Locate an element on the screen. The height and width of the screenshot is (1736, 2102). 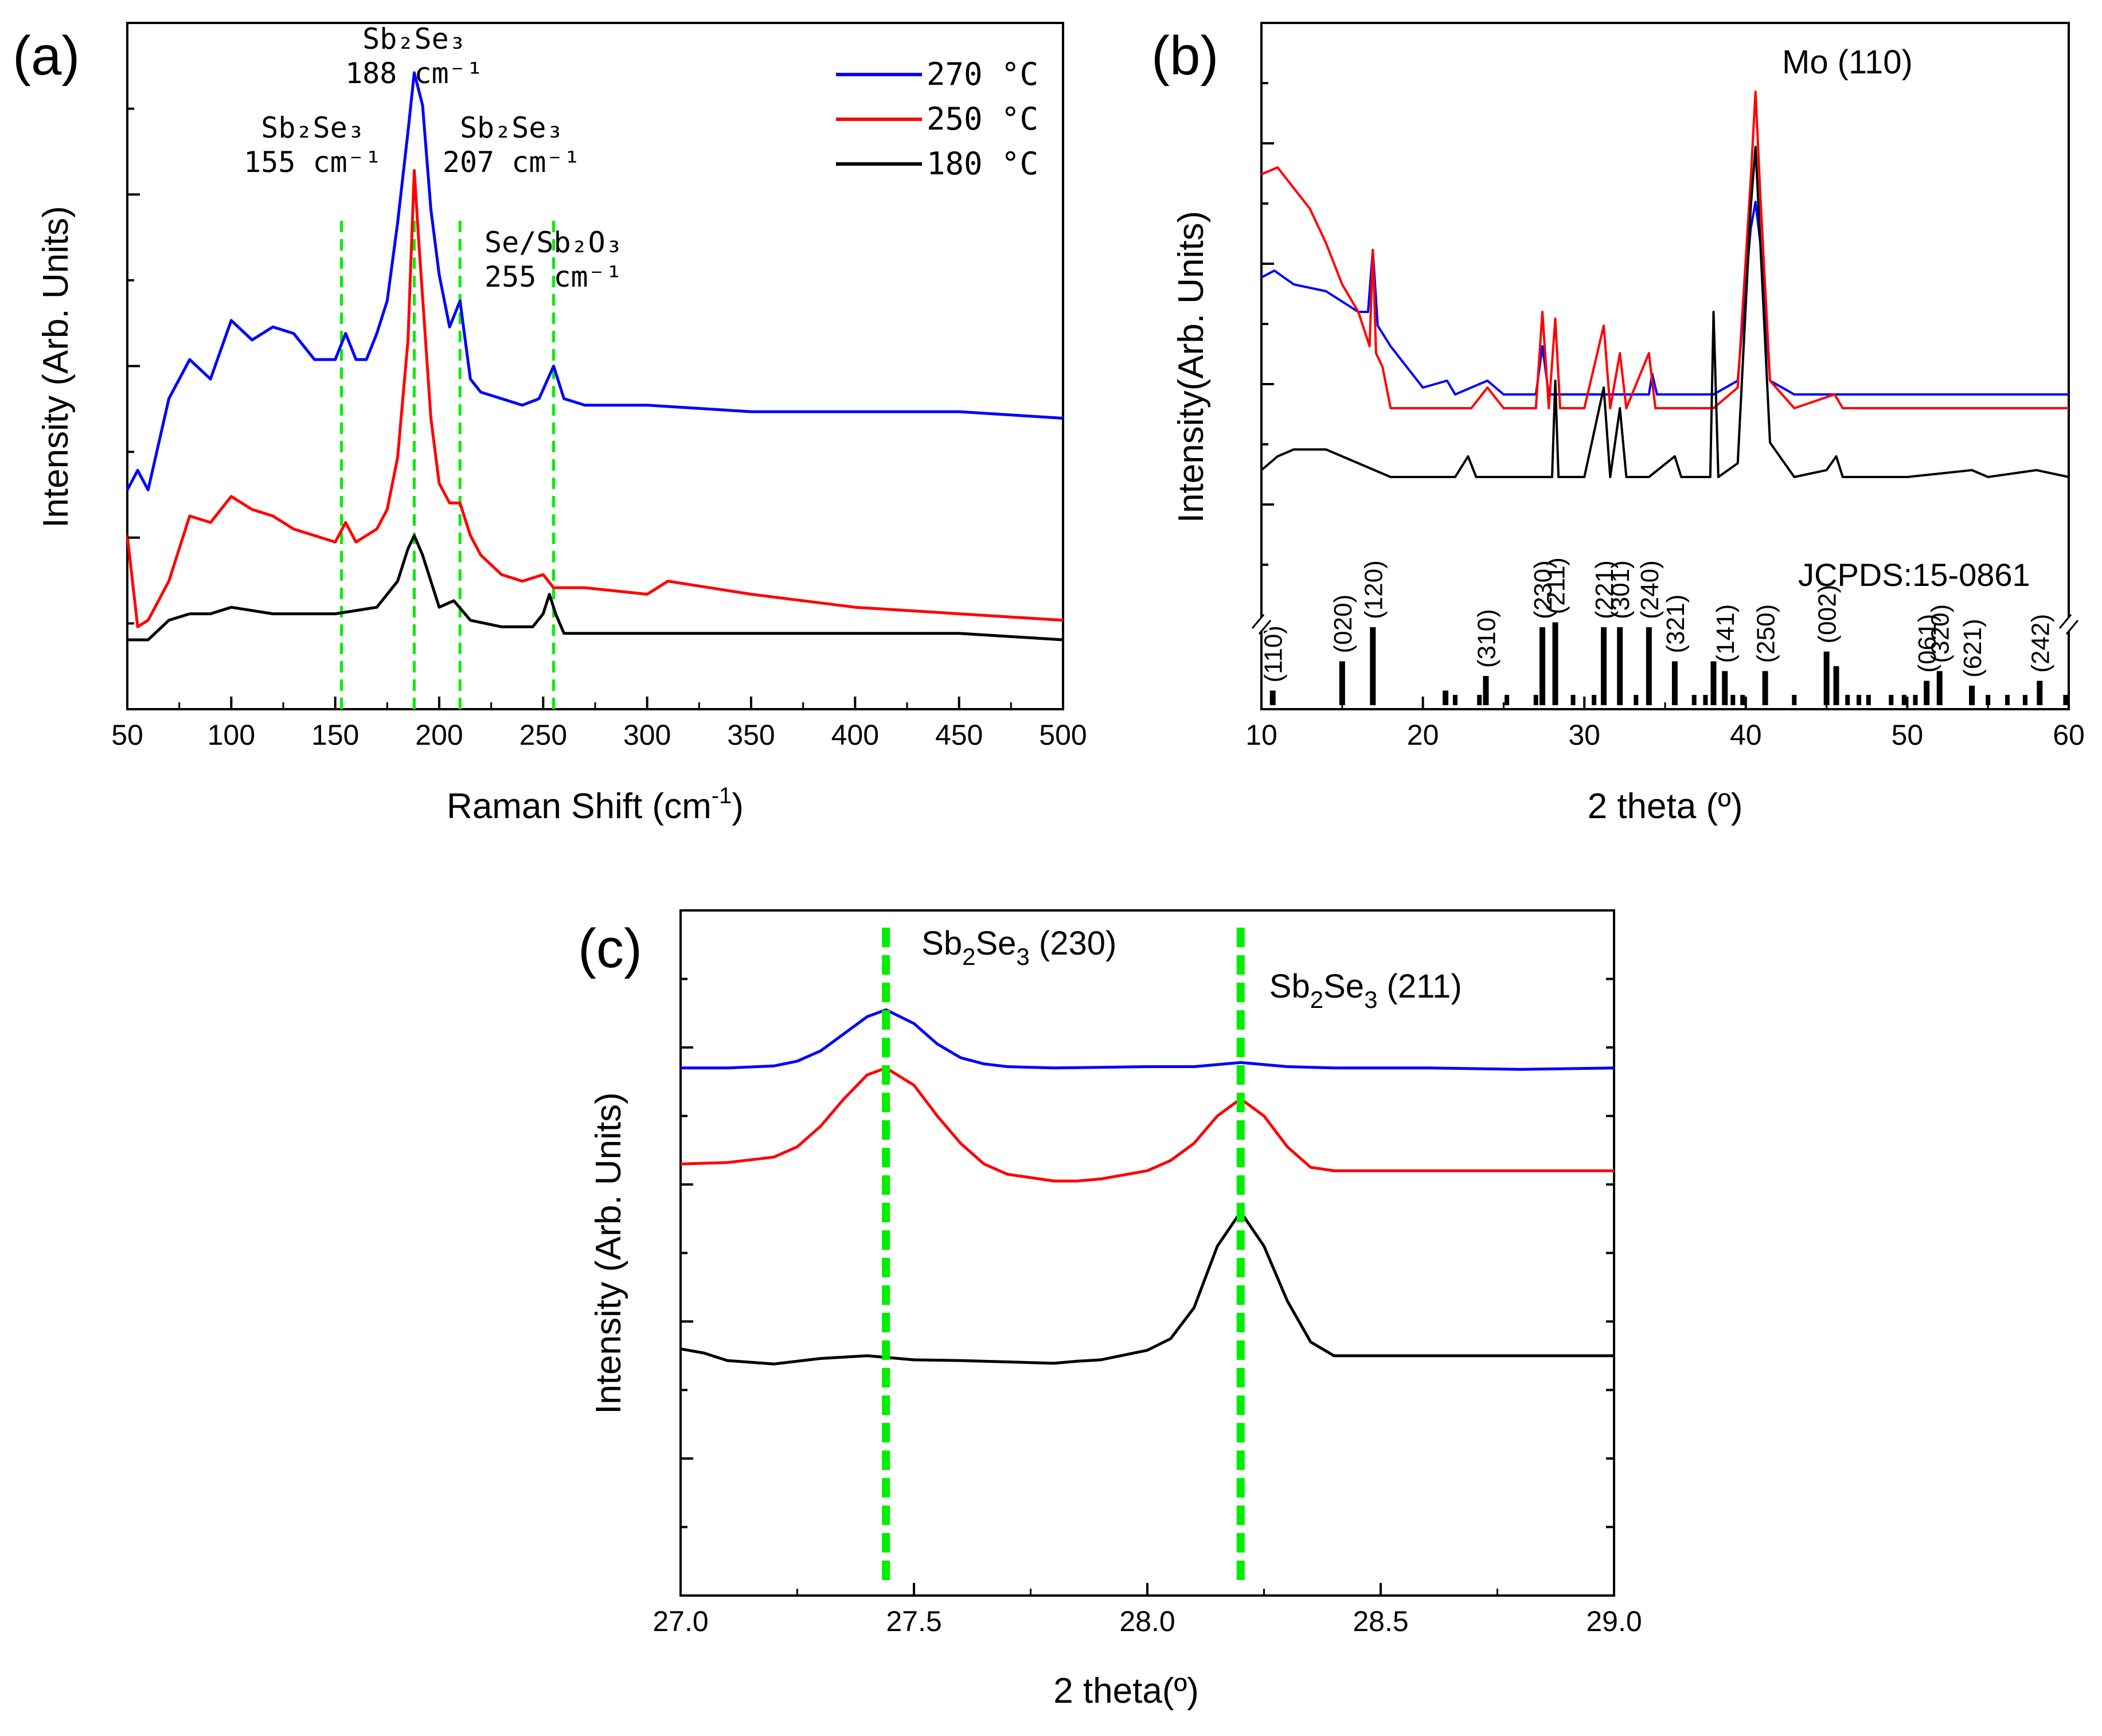
panel-a-peak-label-wavenumber: 255 cm⁻¹ is located at coordinates (554, 277).